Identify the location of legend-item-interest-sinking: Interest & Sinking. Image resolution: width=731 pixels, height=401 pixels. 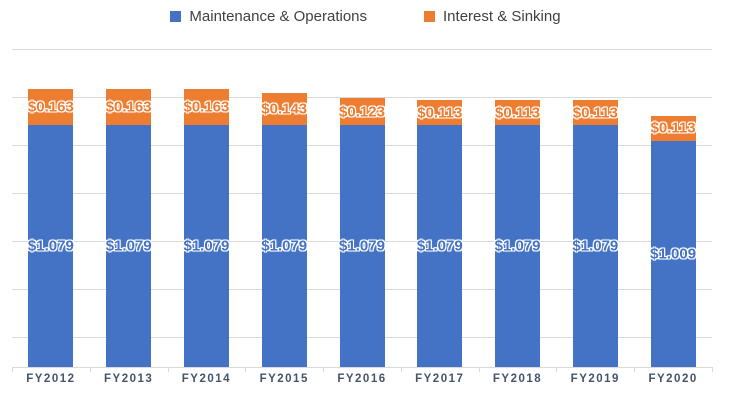
(492, 16).